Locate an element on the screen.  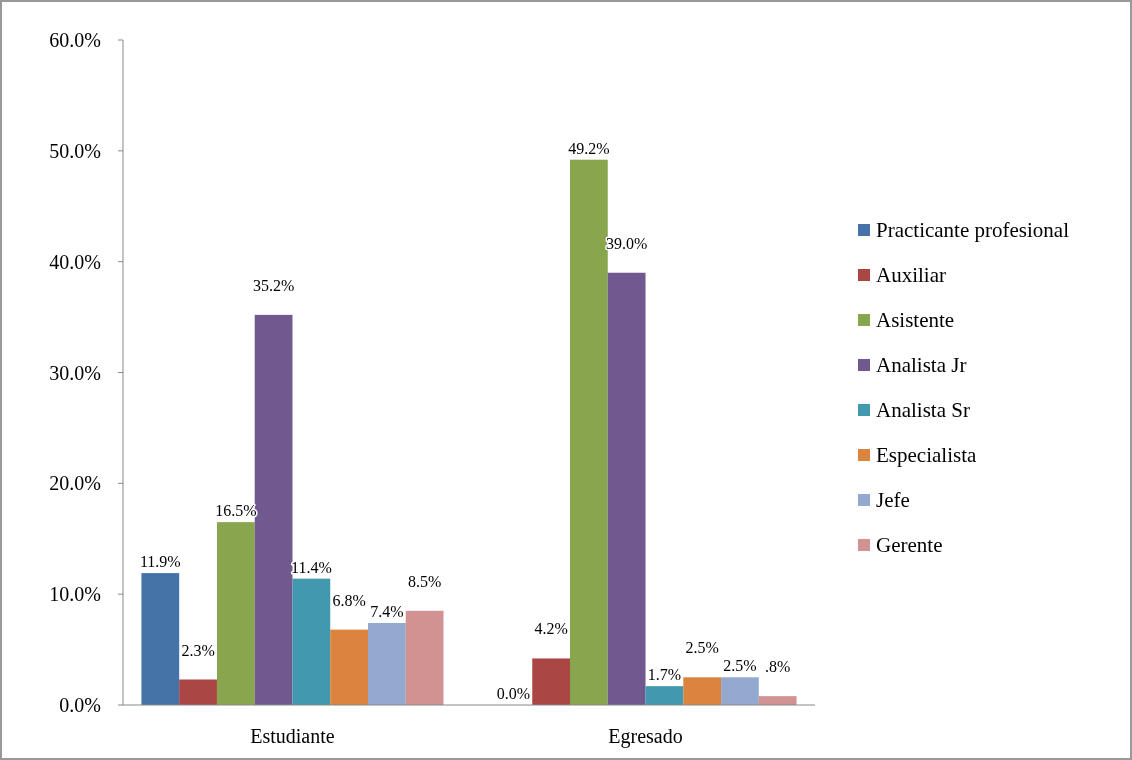
data-label: 4.2% is located at coordinates (551, 629).